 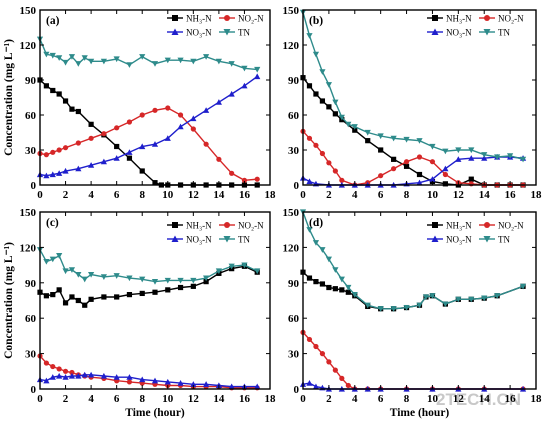 What do you see at coordinates (381, 399) in the screenshot?
I see `x-tick-label: 6` at bounding box center [381, 399].